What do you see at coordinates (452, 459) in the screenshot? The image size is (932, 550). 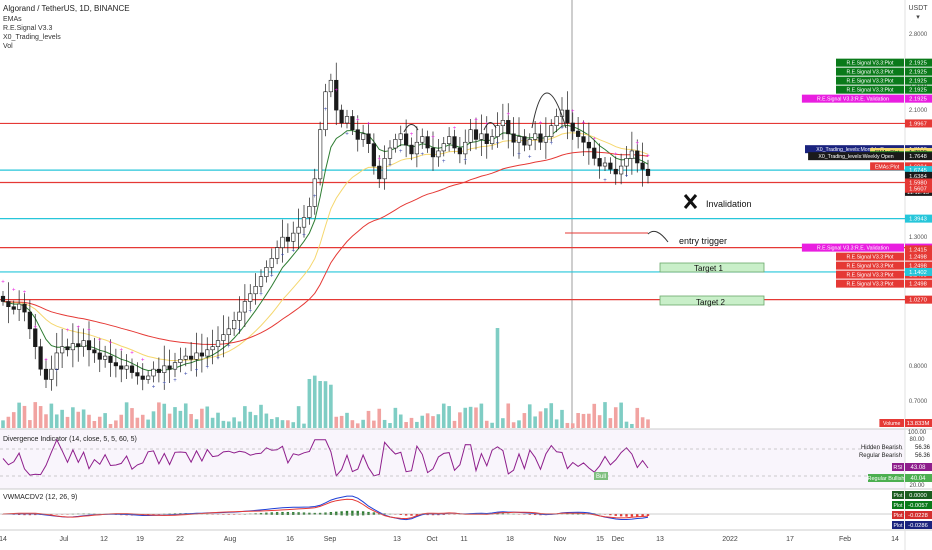 I see `divergence-pane` at bounding box center [452, 459].